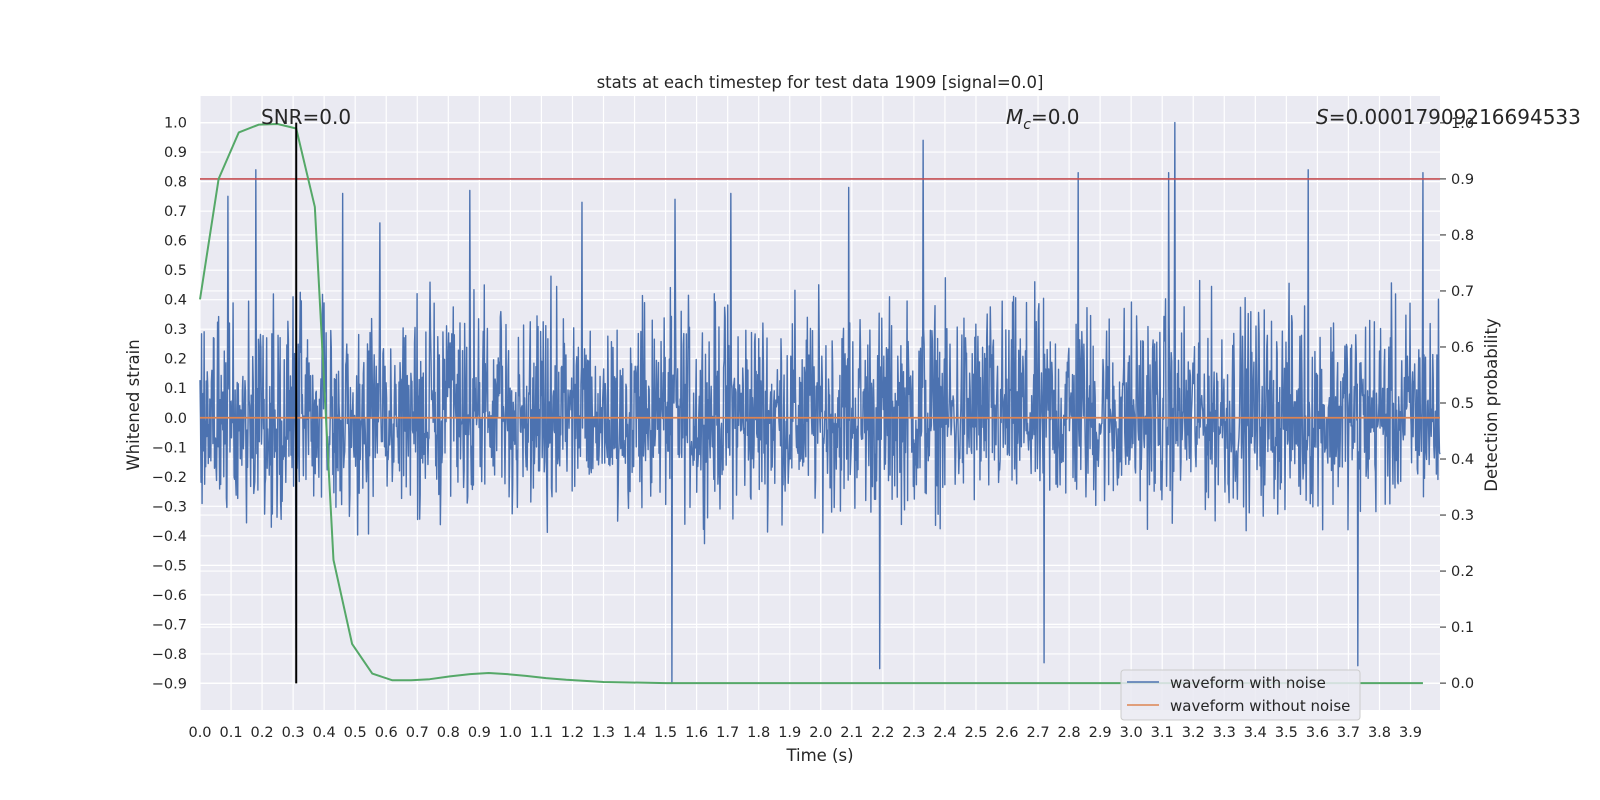 The image size is (1600, 800). I want to click on y-left-tick-label: 0.4, so click(175, 301).